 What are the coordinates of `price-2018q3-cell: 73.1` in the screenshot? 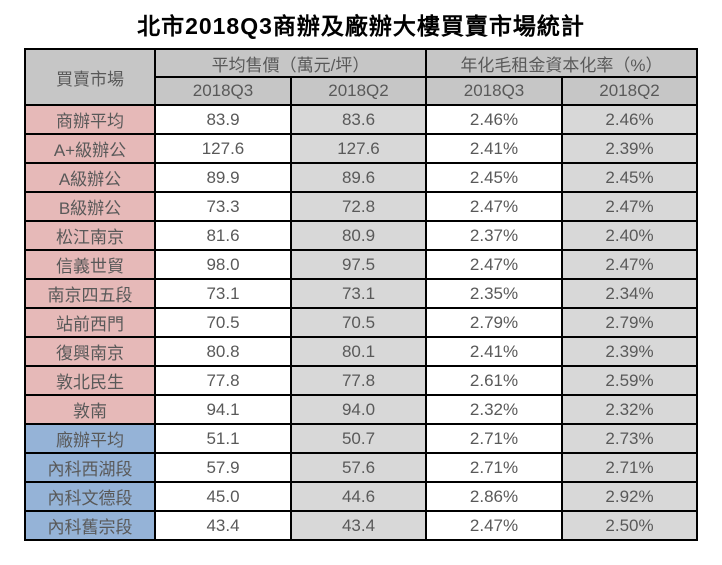 It's located at (222, 293).